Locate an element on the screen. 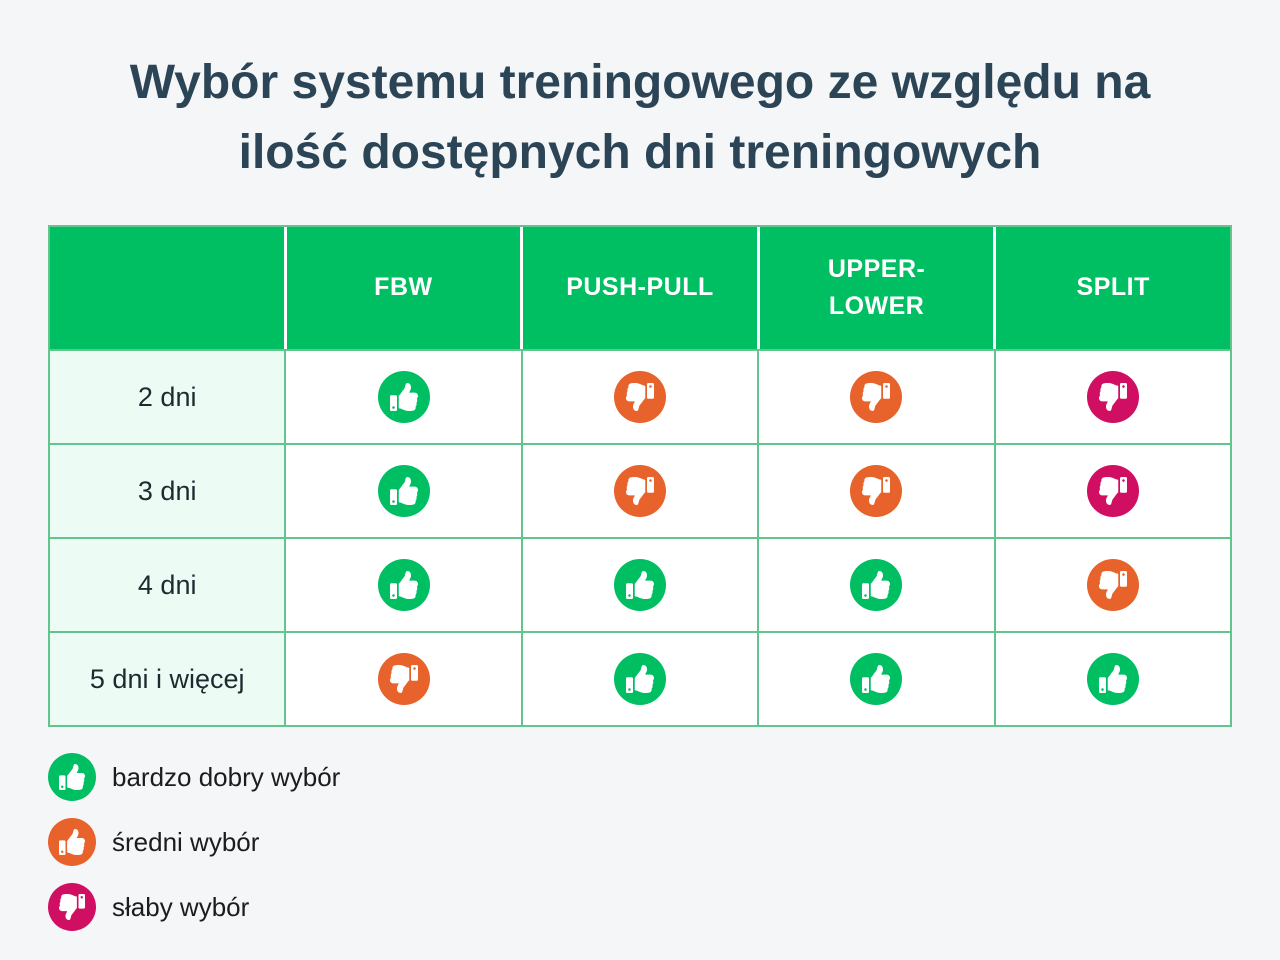  row-label: 3 dni is located at coordinates (167, 490).